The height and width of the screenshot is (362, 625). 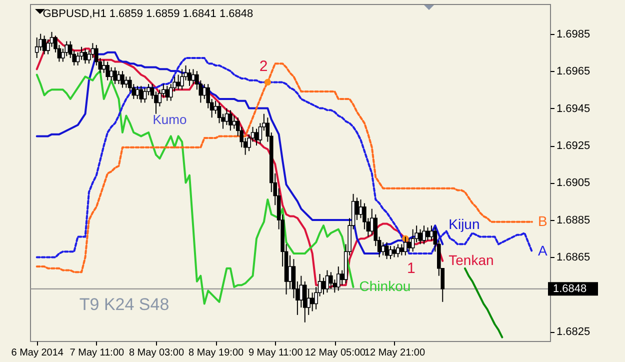 I want to click on x-tick-label: 9 May 11:00, so click(x=276, y=353).